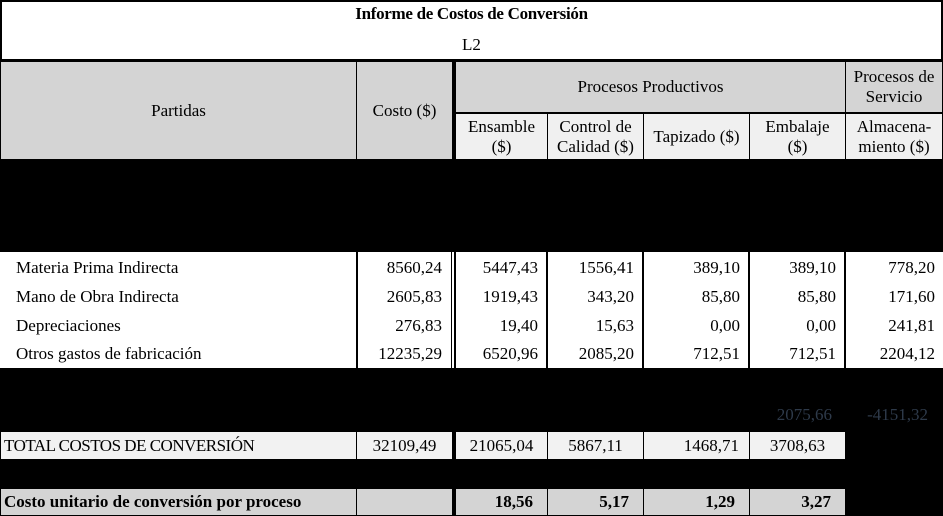  What do you see at coordinates (797, 354) in the screenshot?
I see `cell-embalaje: 712,51` at bounding box center [797, 354].